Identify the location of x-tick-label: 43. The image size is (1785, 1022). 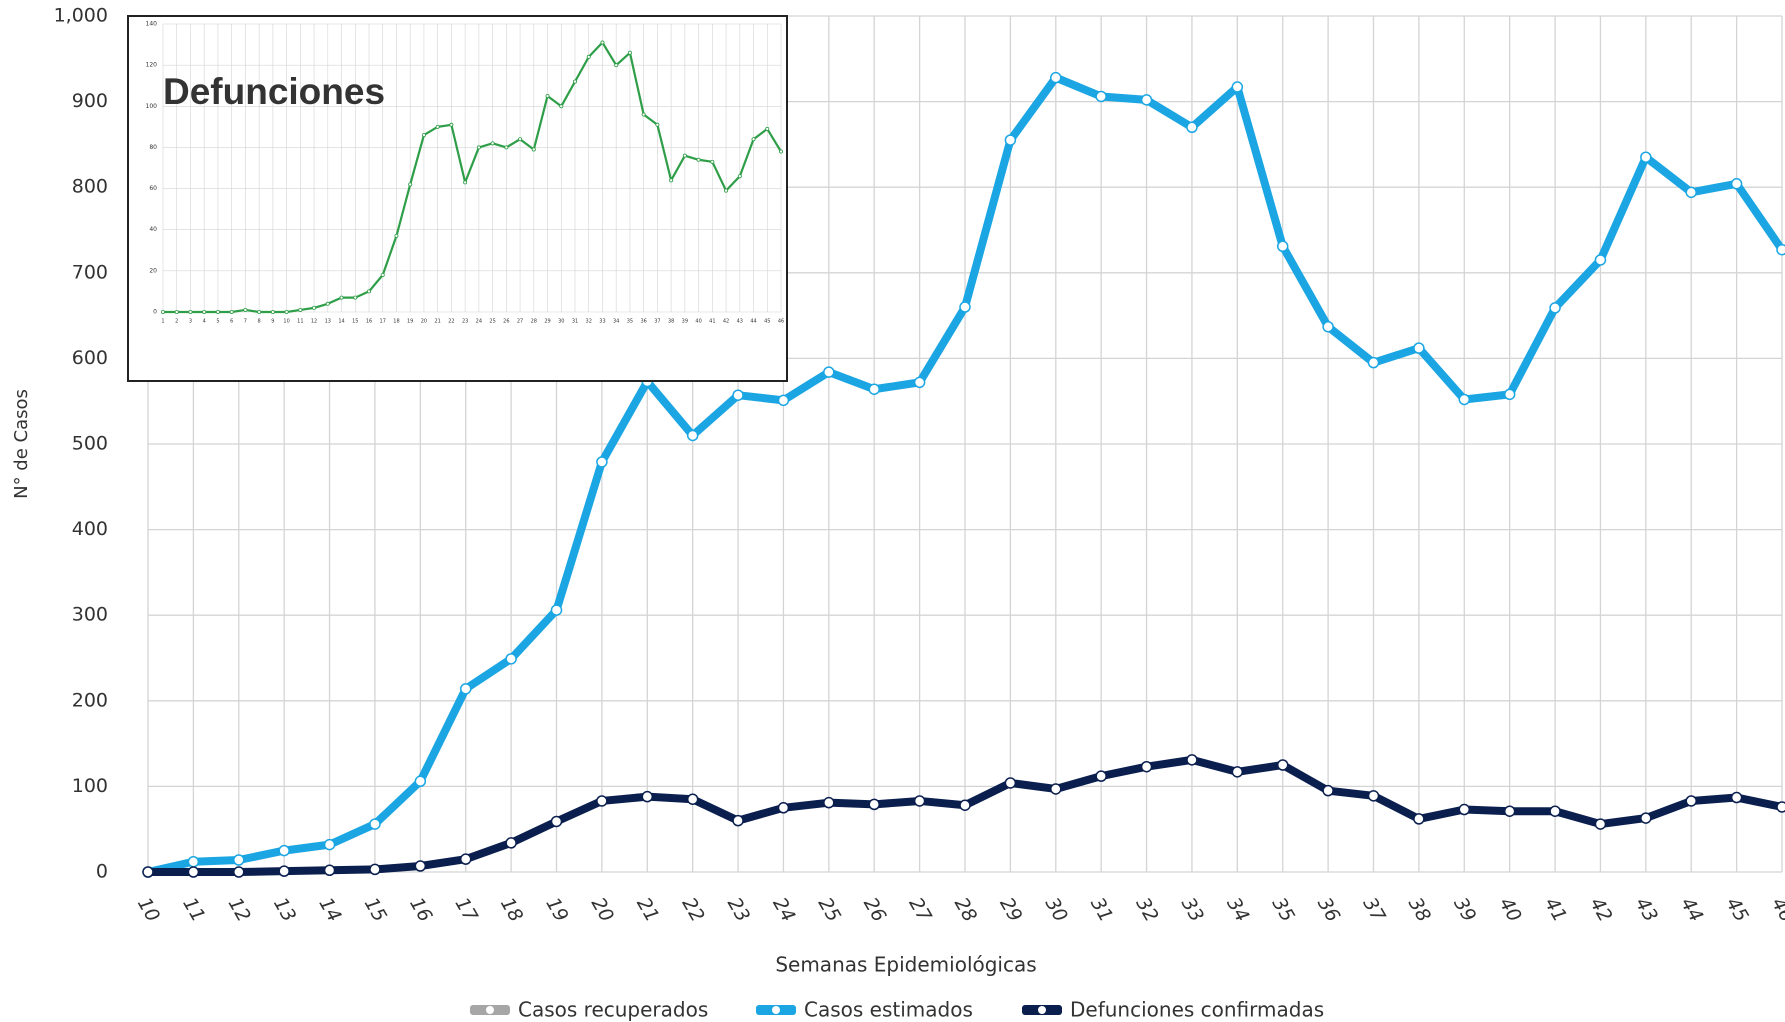
(1646, 910).